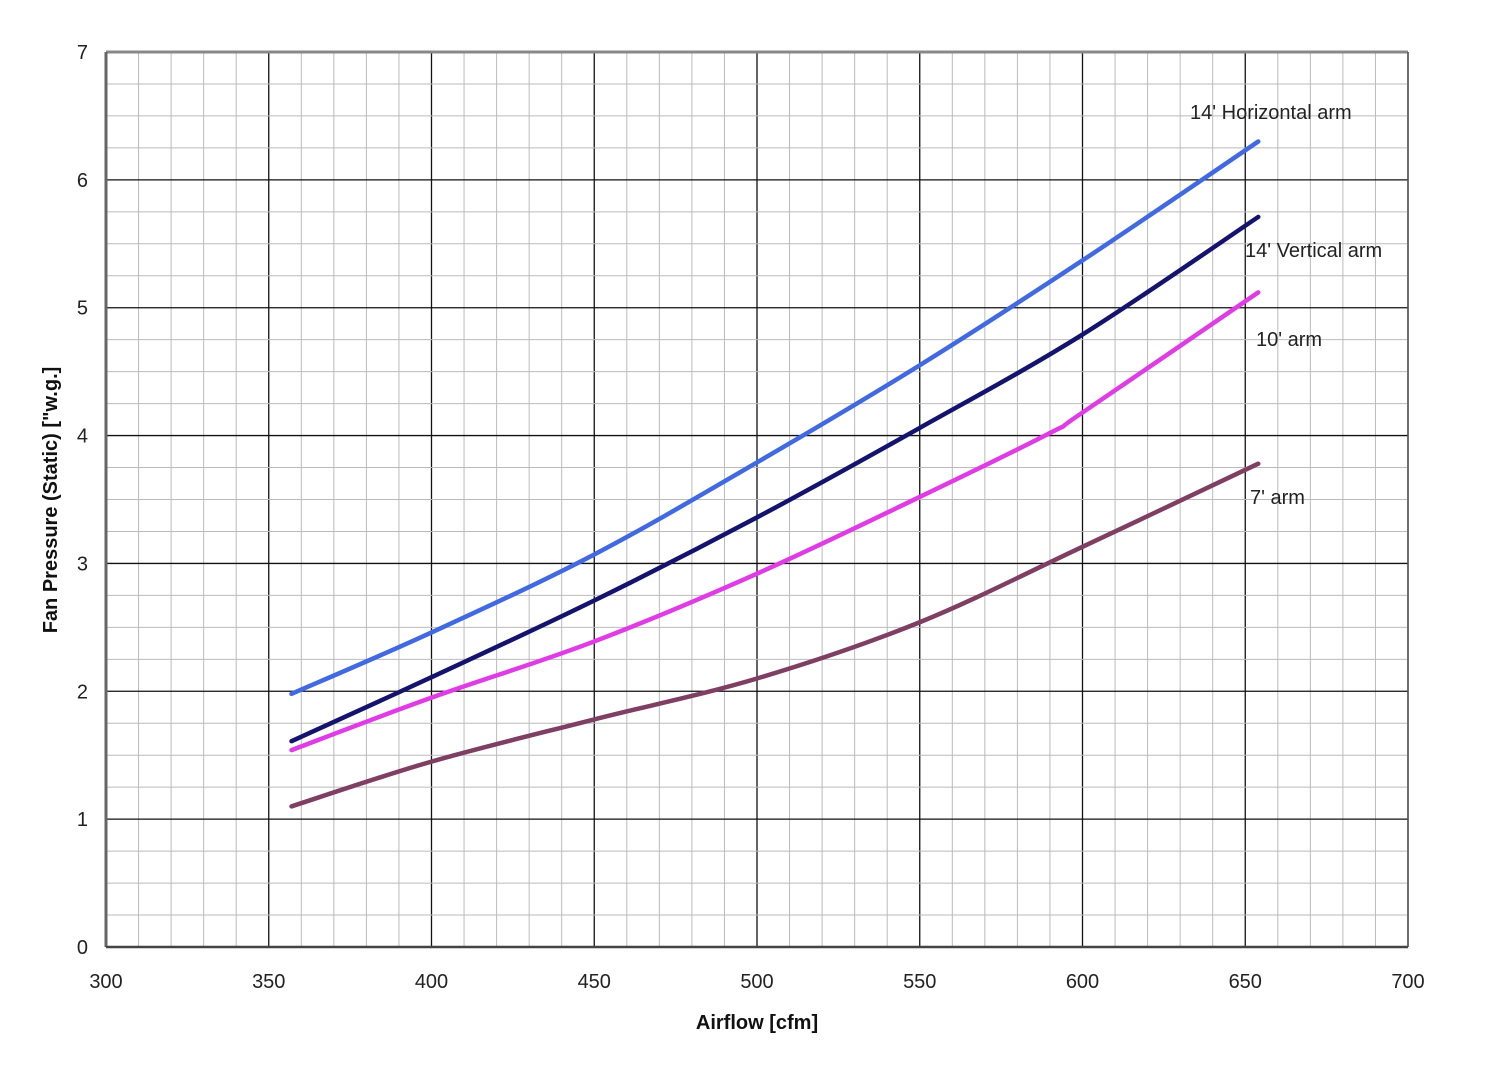 This screenshot has height=1077, width=1493. I want to click on y-tick-label: 7, so click(82, 53).